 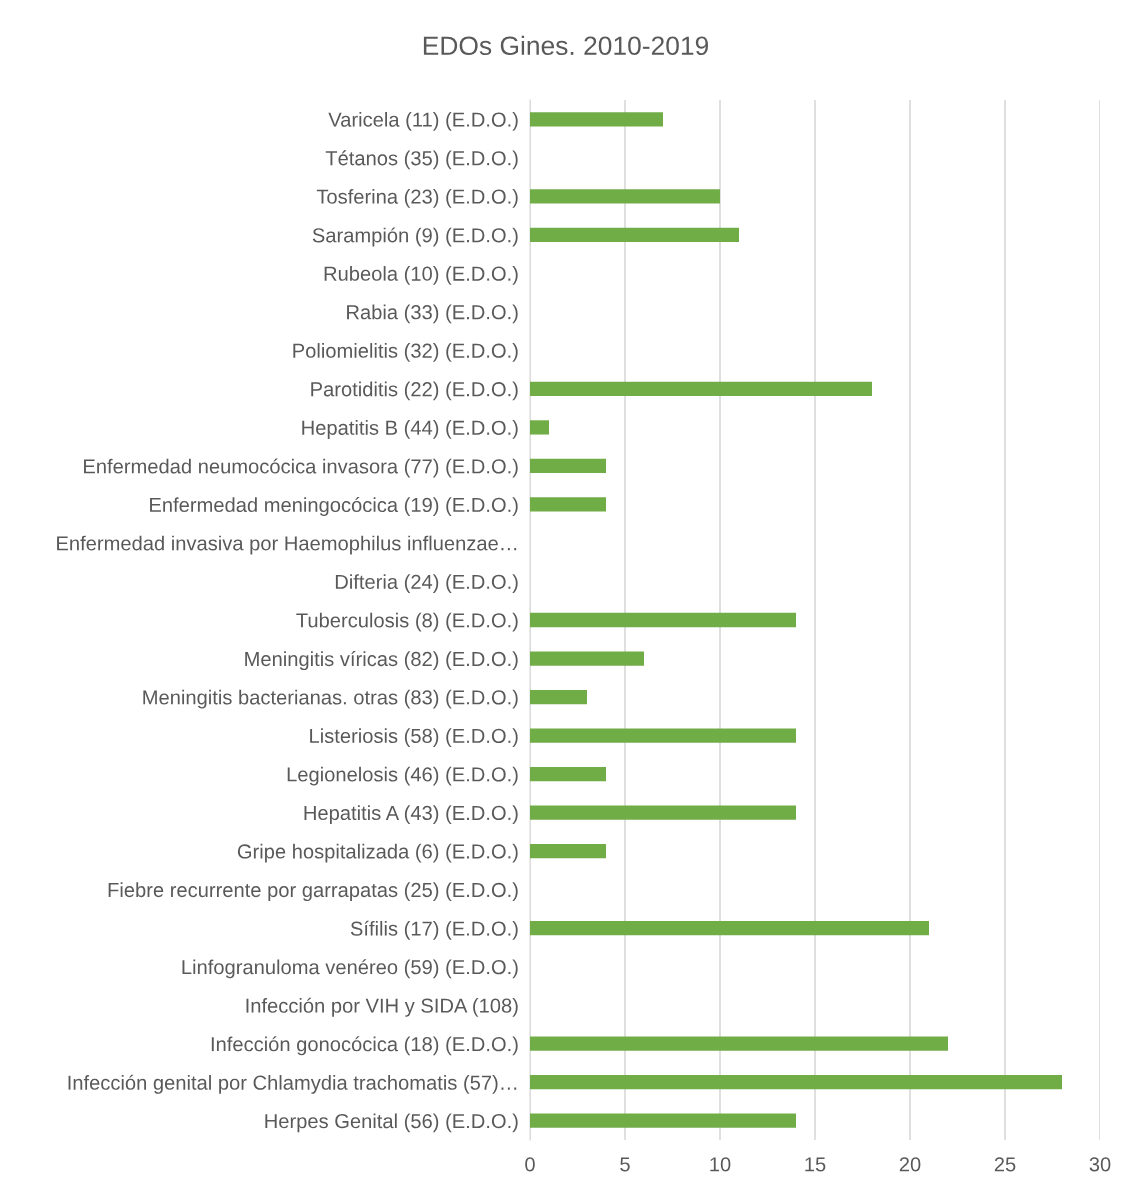 I want to click on x-tick-label: 25, so click(x=1005, y=1164).